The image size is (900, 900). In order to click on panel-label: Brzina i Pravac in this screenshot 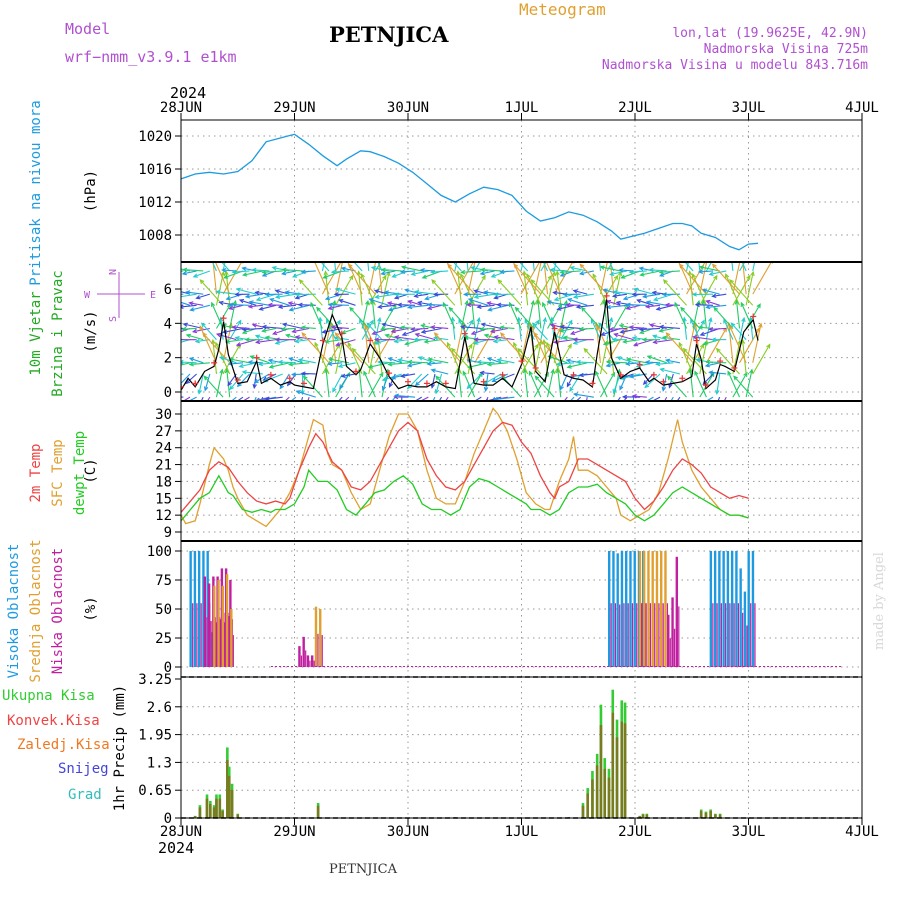, I will do `click(58, 333)`.